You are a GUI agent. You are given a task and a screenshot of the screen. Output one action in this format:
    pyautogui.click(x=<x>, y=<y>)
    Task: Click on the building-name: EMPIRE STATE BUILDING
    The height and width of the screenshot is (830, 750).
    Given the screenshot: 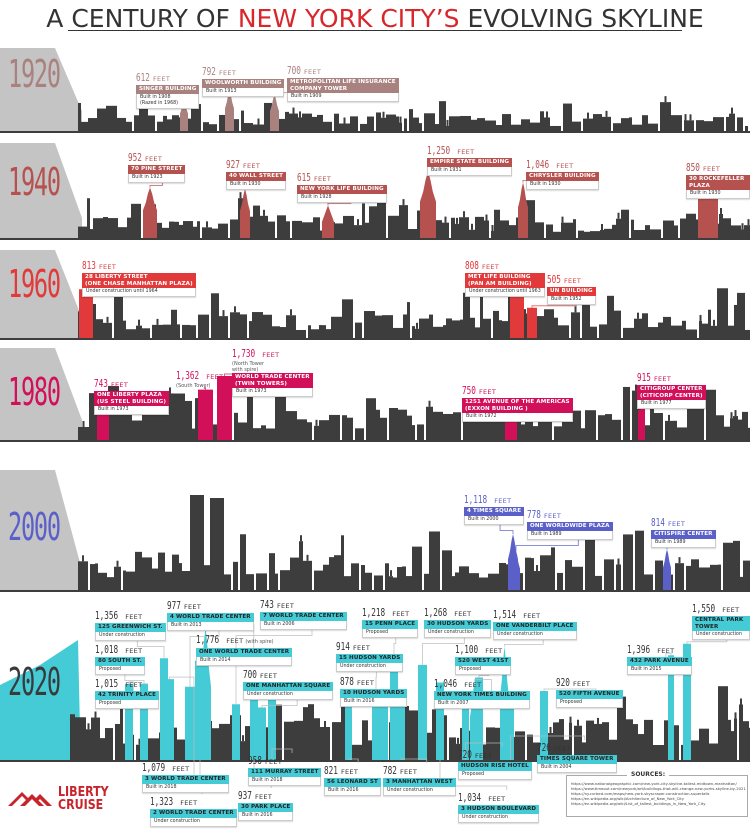 What is the action you would take?
    pyautogui.click(x=470, y=162)
    